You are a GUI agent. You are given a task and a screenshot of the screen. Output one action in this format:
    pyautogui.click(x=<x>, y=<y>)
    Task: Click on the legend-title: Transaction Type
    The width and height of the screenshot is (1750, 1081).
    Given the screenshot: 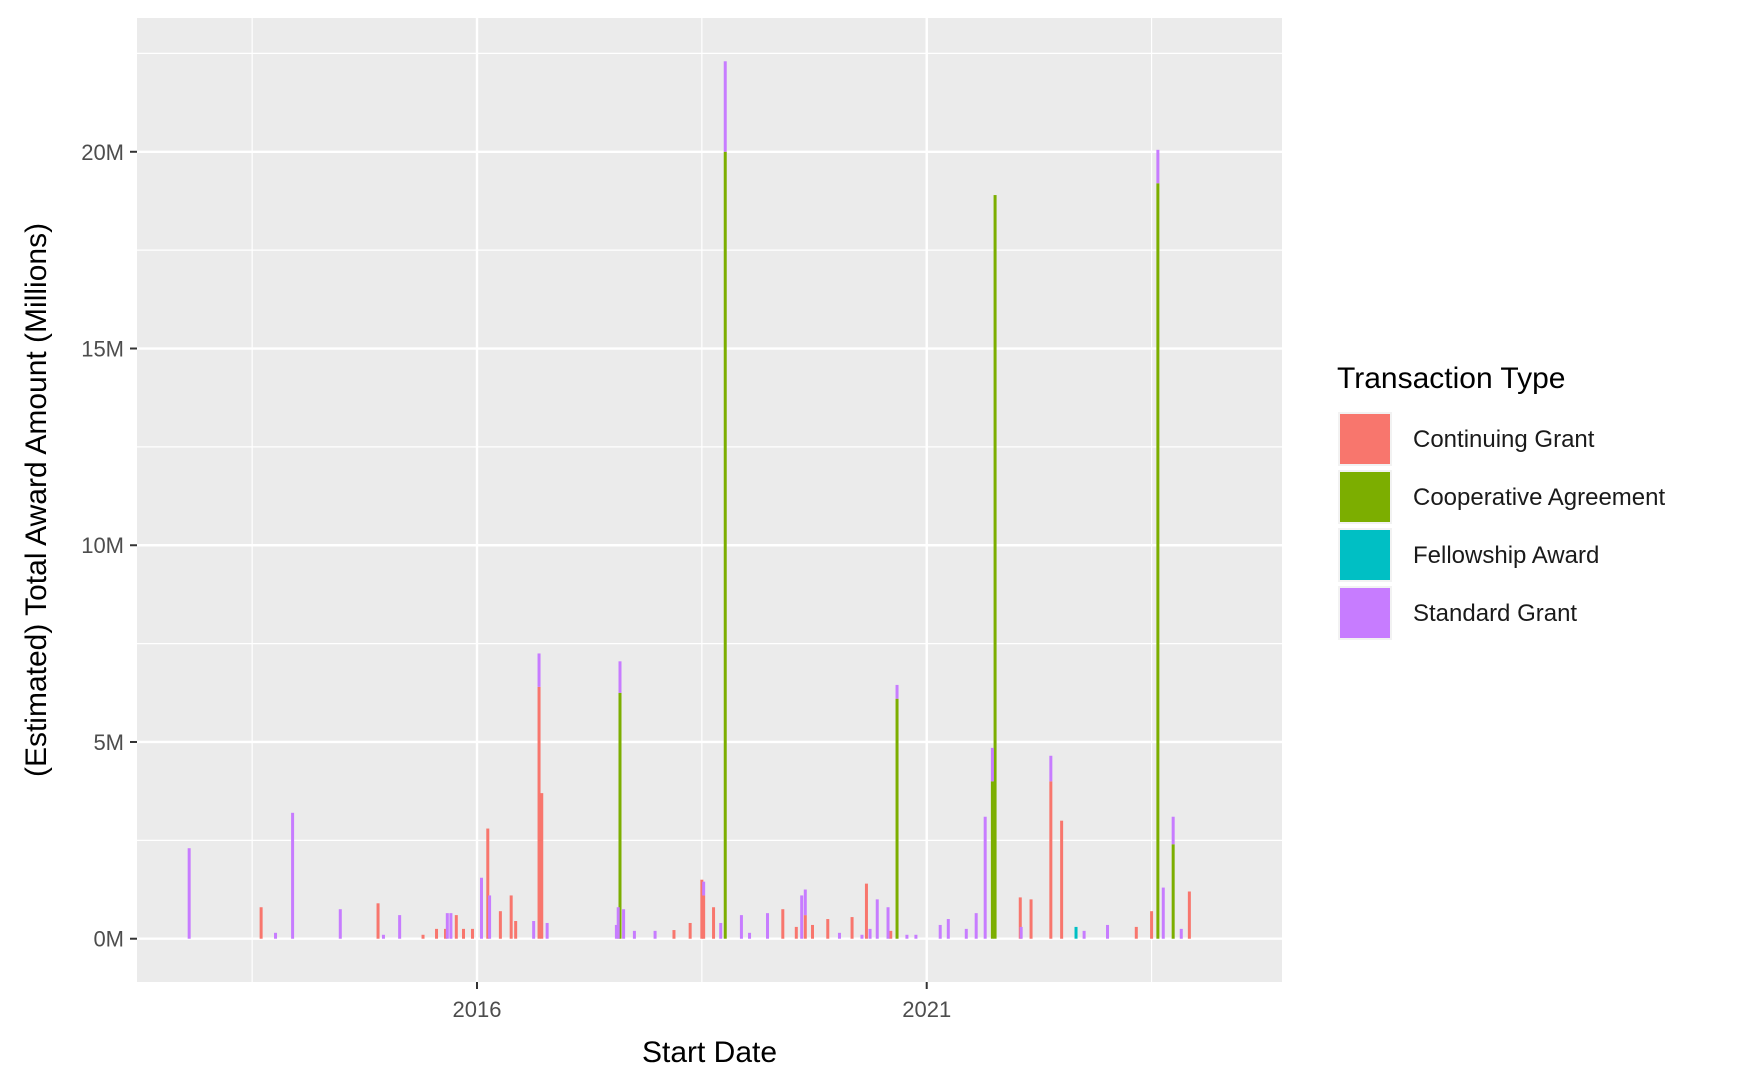 What is the action you would take?
    pyautogui.click(x=1451, y=378)
    